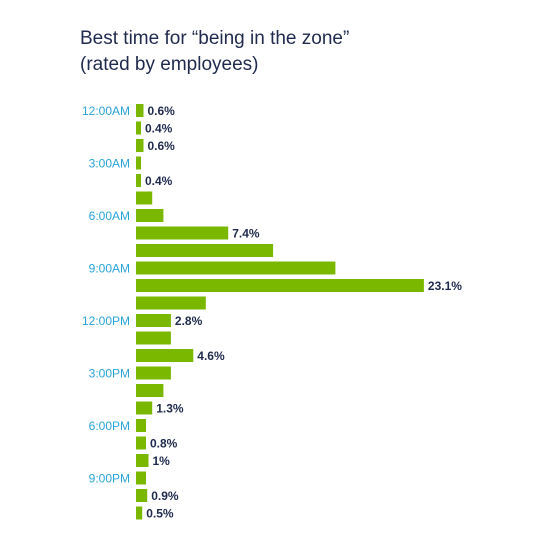 The image size is (556, 556). Describe the element at coordinates (189, 321) in the screenshot. I see `data-label-12: 2.8%` at that location.